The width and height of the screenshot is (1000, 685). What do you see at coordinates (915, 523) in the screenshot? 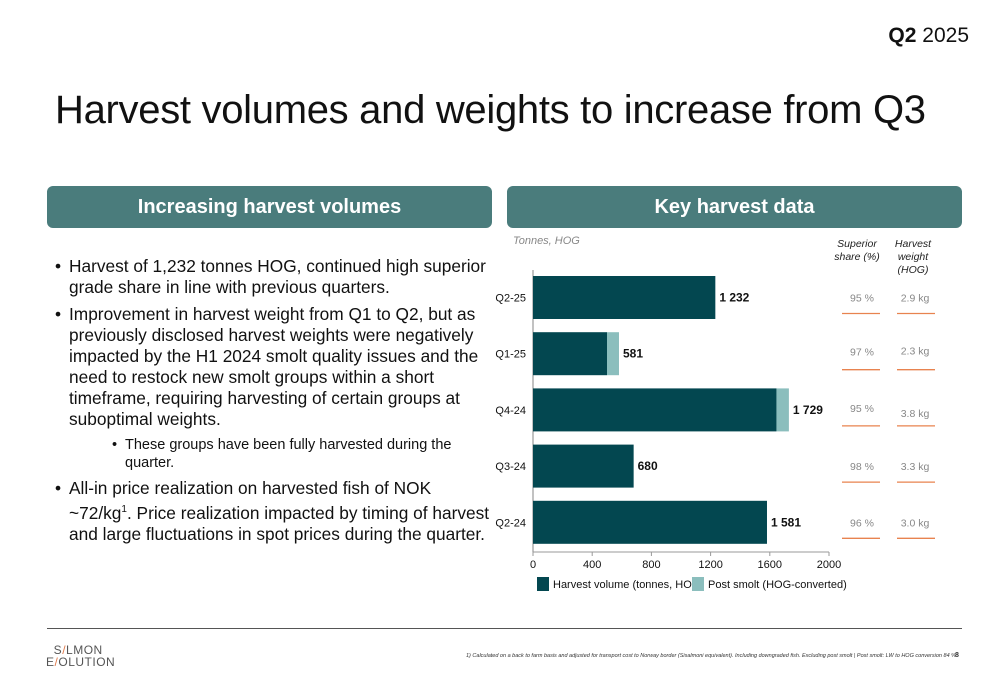
I see `harvest-weight-value: 3.0 kg` at bounding box center [915, 523].